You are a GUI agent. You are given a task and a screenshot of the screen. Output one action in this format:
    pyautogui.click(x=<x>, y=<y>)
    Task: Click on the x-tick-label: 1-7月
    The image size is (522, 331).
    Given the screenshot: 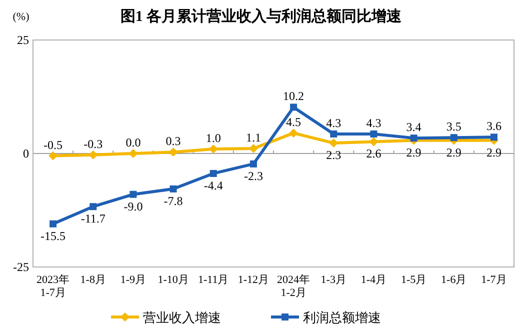 What is the action you would take?
    pyautogui.click(x=494, y=280)
    